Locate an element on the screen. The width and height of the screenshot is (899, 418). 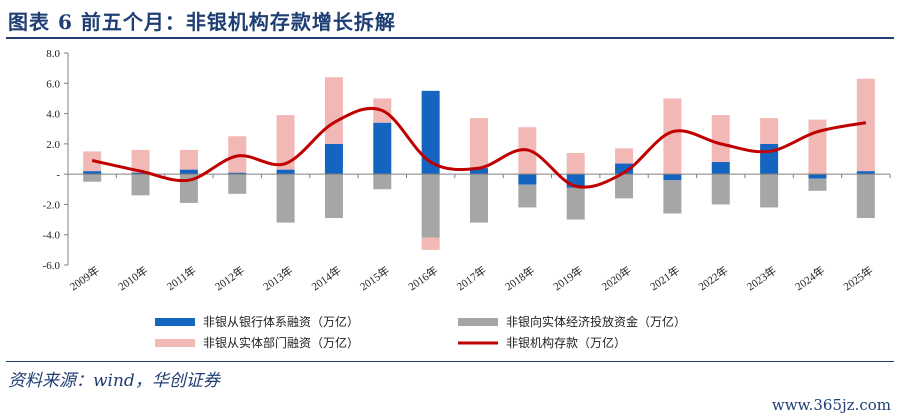
x-tick-label: 2020年 is located at coordinates (616, 278).